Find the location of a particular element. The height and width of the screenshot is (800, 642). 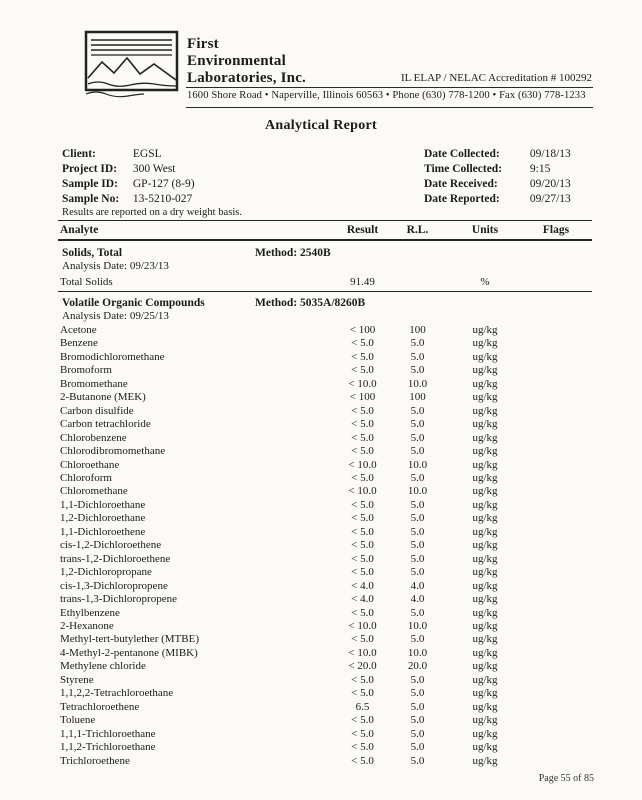

result-value: < 20.0 is located at coordinates (362, 666).